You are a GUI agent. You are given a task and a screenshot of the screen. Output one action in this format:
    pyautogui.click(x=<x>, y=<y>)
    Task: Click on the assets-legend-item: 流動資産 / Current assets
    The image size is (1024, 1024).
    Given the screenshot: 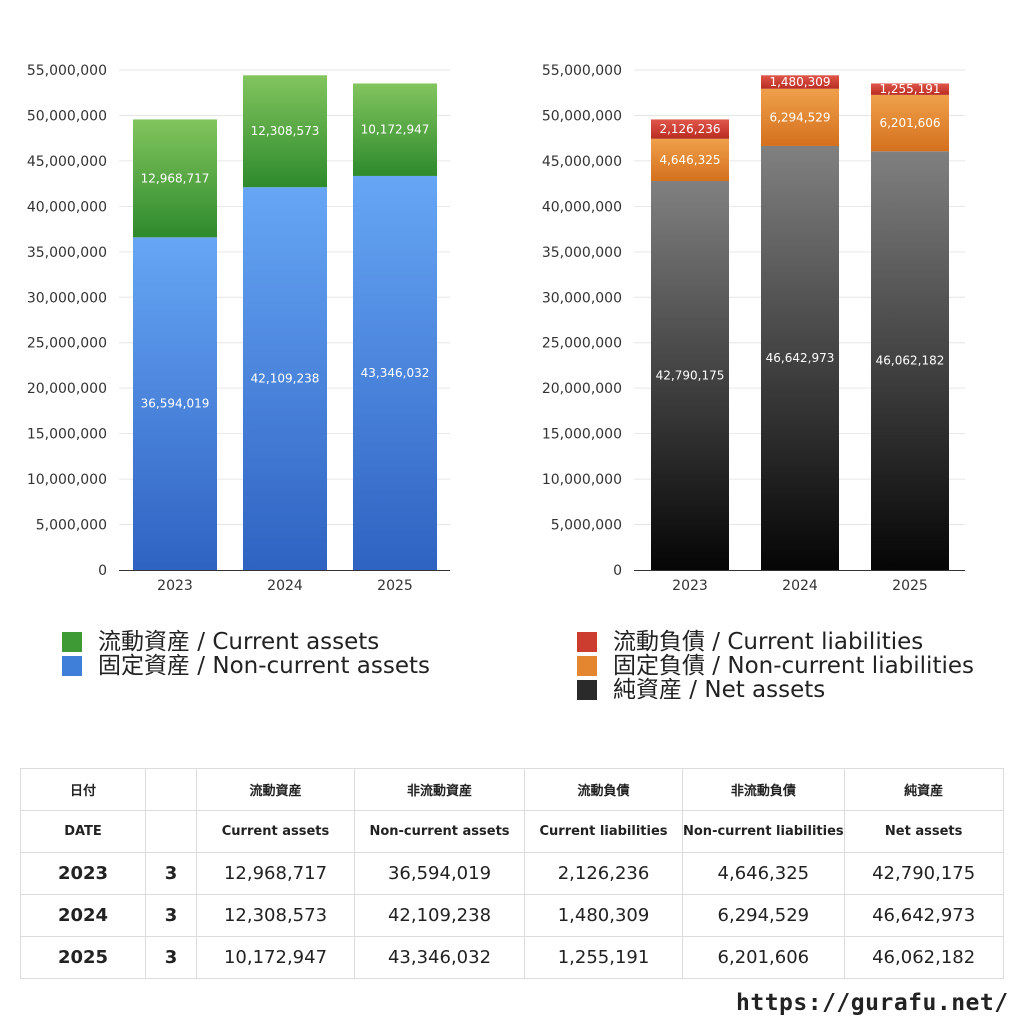 What is the action you would take?
    pyautogui.click(x=246, y=642)
    